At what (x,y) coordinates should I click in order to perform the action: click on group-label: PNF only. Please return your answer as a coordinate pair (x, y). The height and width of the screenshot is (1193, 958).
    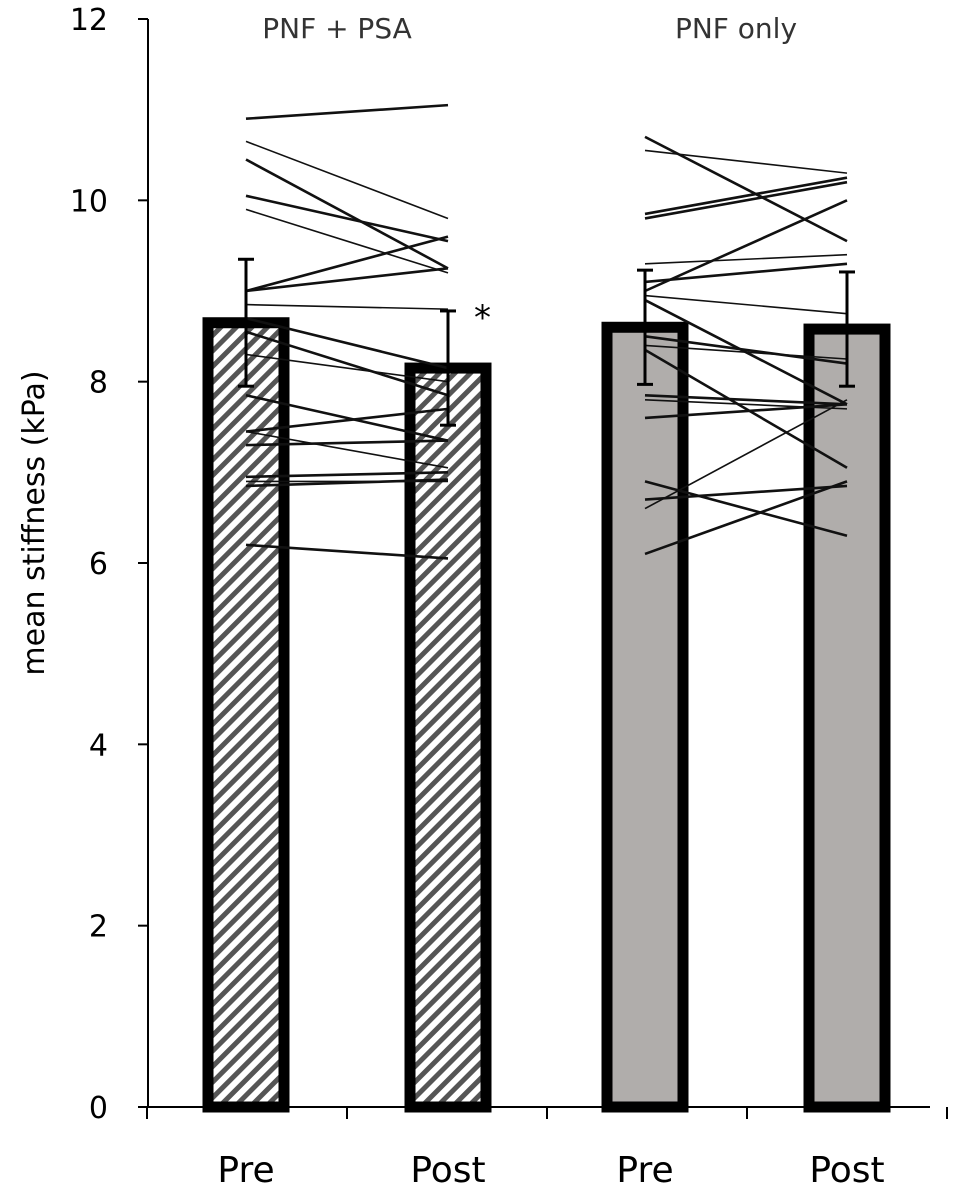
    Looking at the image, I should click on (736, 28).